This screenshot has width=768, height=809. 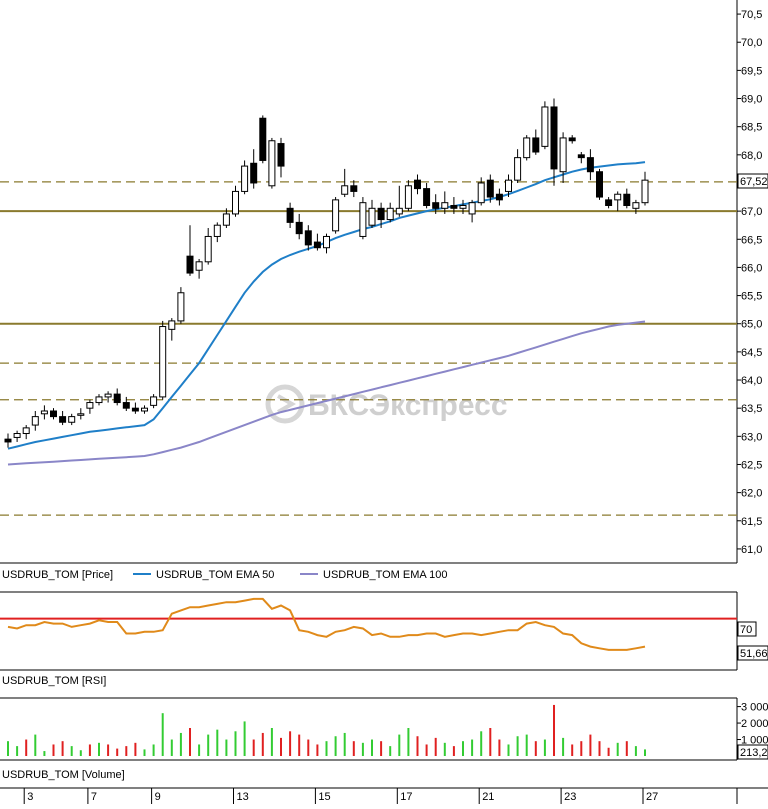 What do you see at coordinates (368, 624) in the screenshot?
I see `rsi-series` at bounding box center [368, 624].